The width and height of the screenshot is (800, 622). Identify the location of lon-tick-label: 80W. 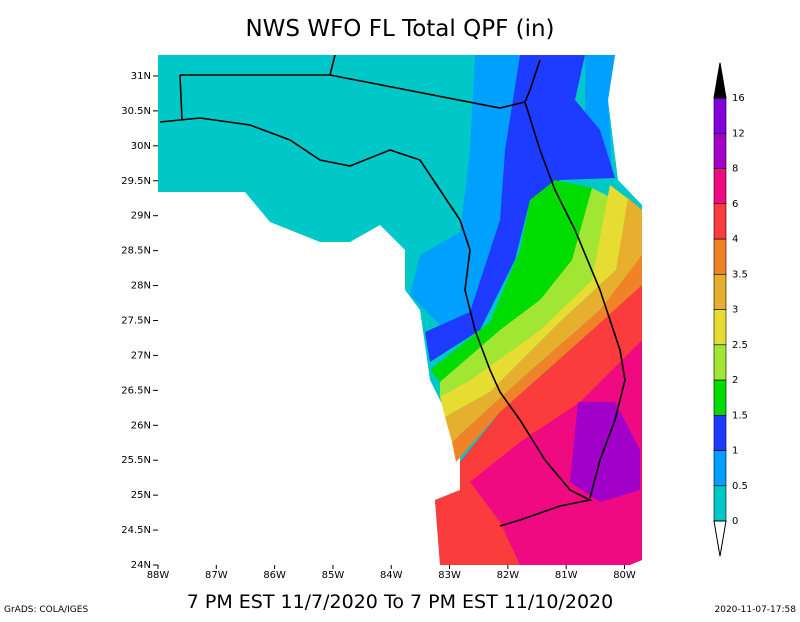
(624, 575).